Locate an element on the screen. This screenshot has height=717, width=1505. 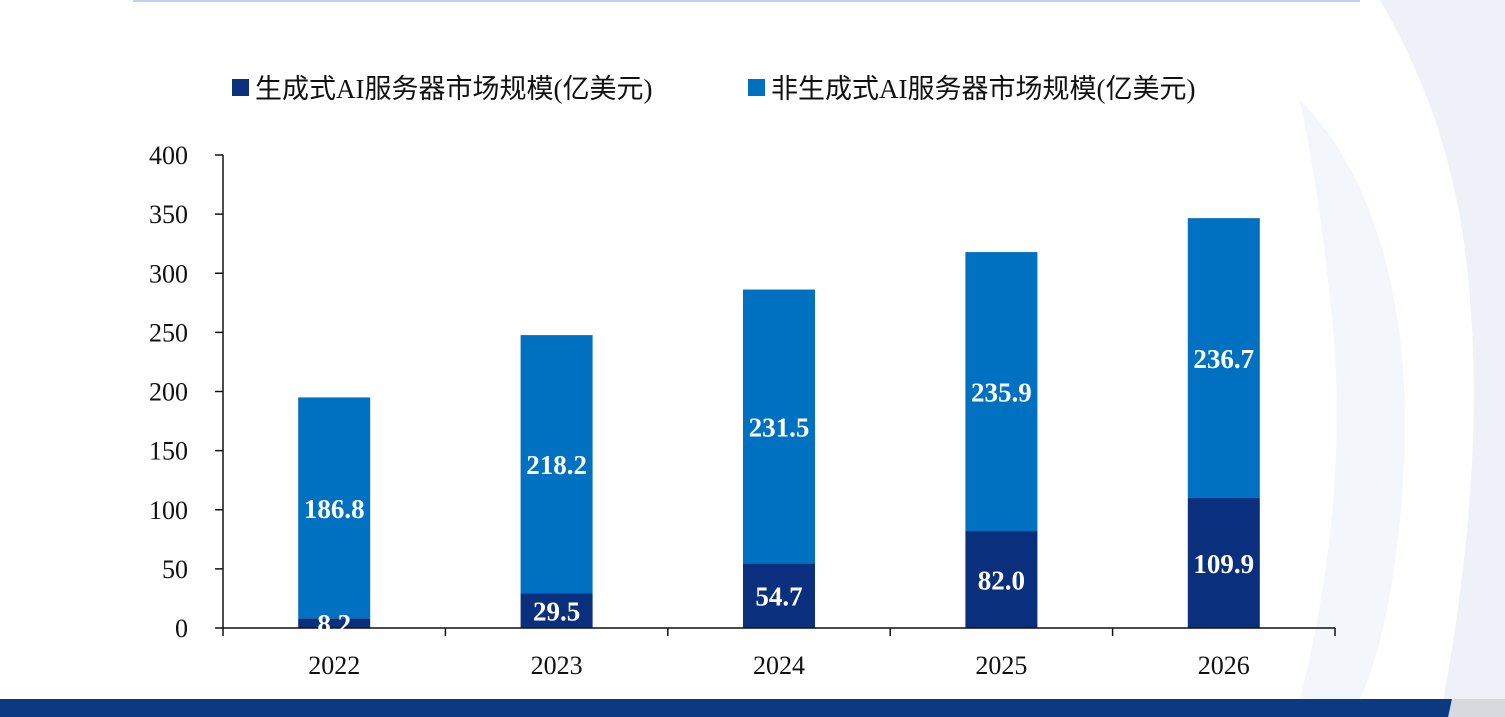
bar-generative-2023 is located at coordinates (556, 610).